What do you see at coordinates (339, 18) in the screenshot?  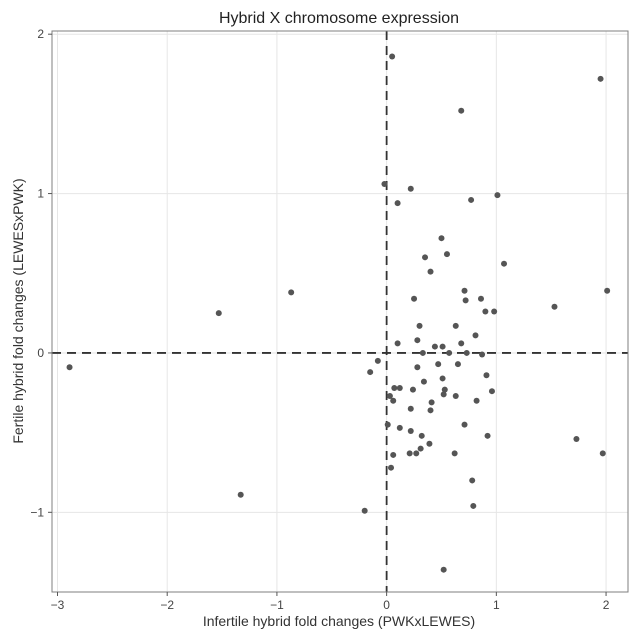 I see `chart-title: Hybrid X chromosome expression` at bounding box center [339, 18].